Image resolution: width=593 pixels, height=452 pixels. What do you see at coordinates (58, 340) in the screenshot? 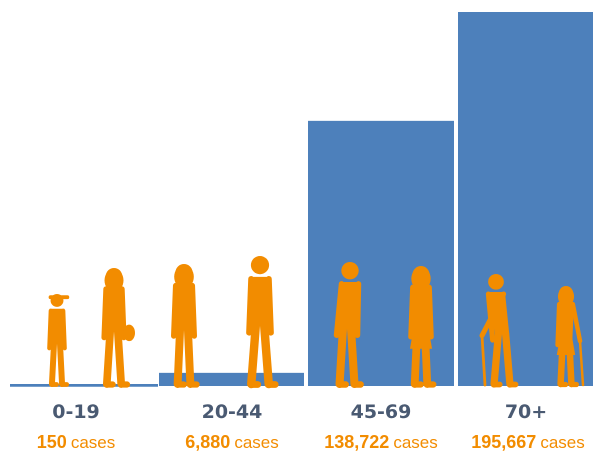
I see `child-figure-icon` at bounding box center [58, 340].